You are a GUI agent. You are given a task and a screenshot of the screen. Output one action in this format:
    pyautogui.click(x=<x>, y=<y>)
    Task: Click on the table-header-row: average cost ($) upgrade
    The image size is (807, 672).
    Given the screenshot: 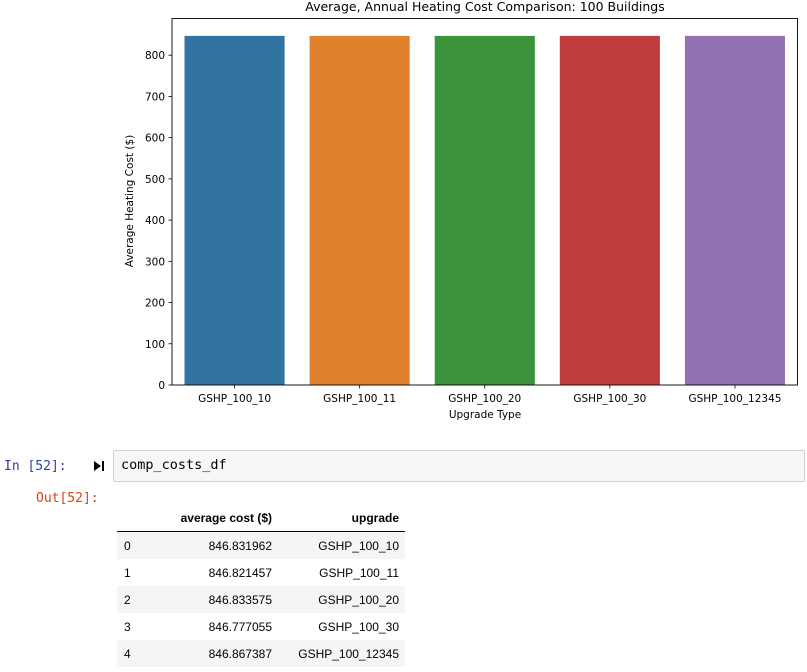 What is the action you would take?
    pyautogui.click(x=261, y=518)
    